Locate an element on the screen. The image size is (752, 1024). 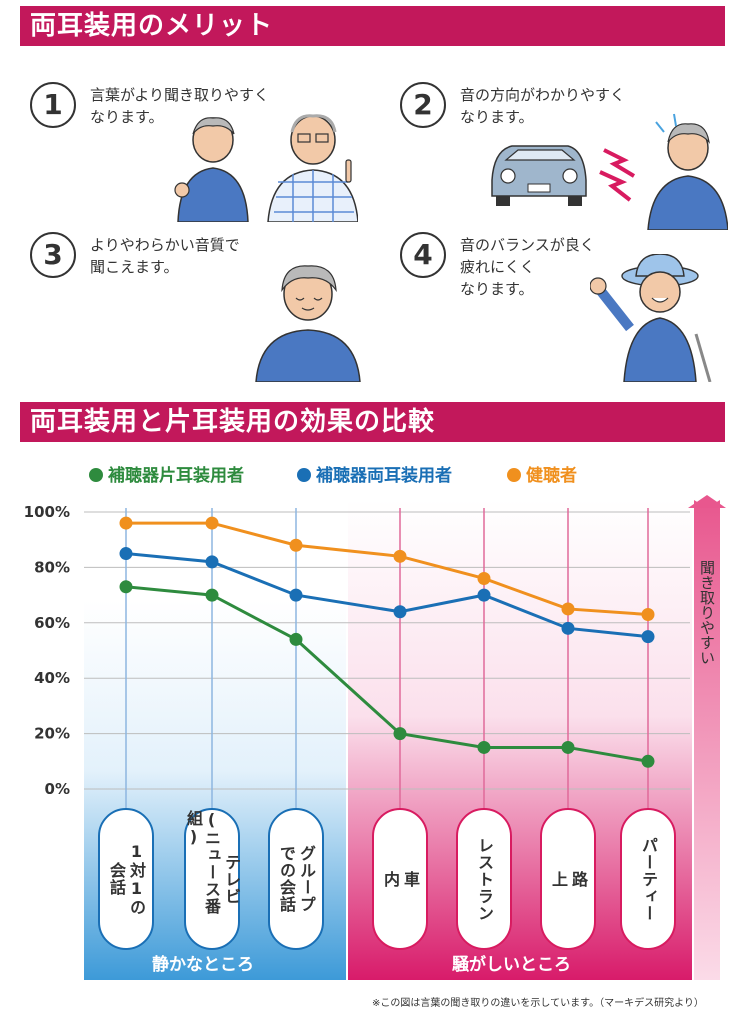
merits-banner: 両耳装用のメリット is located at coordinates (372, 26).